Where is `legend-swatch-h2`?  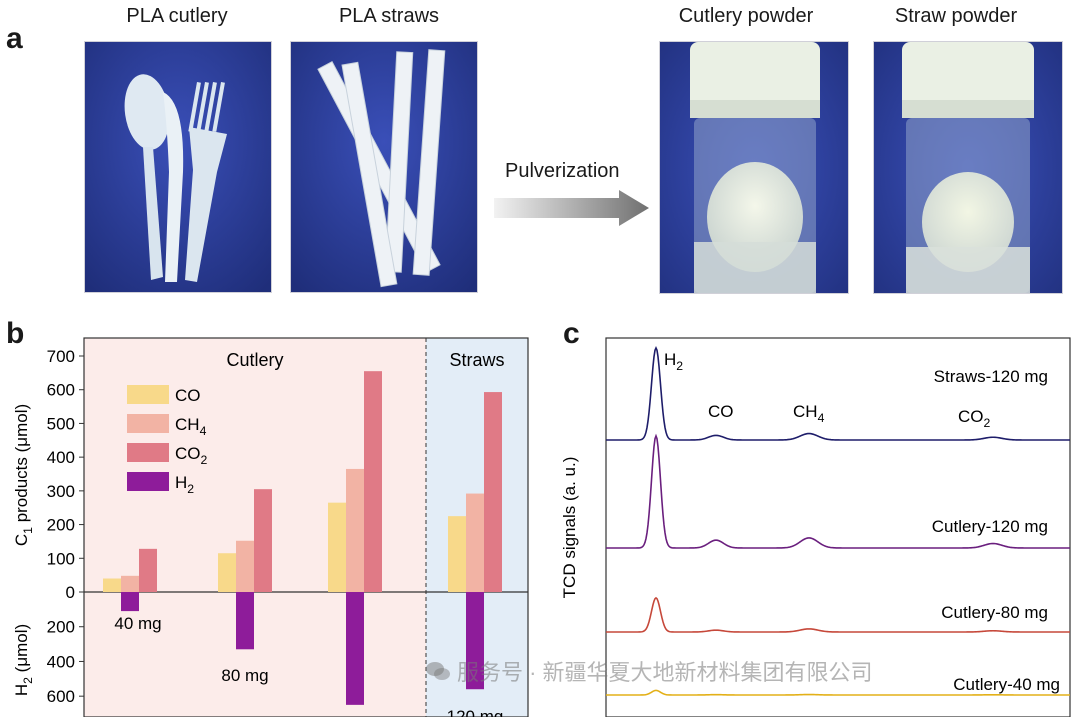 legend-swatch-h2 is located at coordinates (148, 481).